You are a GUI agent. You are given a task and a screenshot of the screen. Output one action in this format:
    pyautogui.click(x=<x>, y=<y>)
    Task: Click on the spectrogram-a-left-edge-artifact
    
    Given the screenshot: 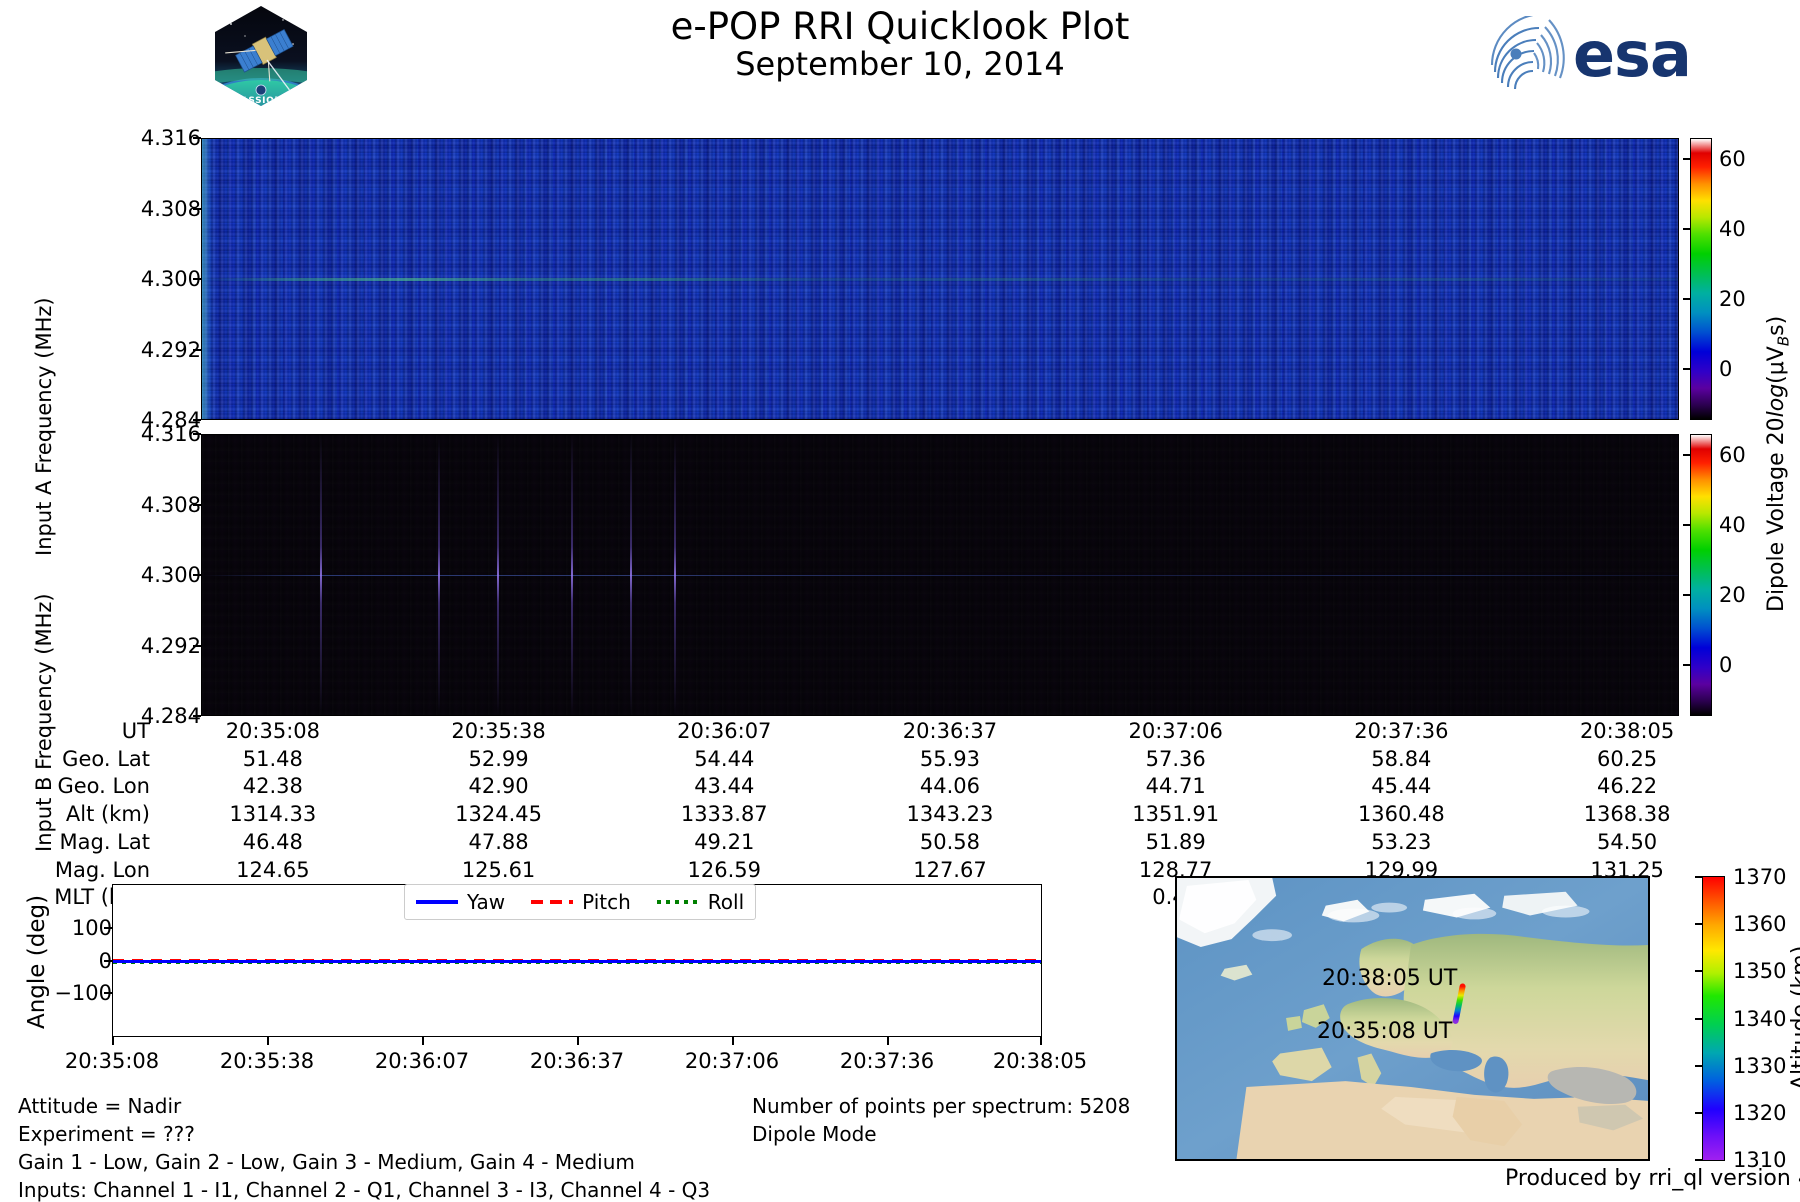 What is the action you would take?
    pyautogui.click(x=207, y=279)
    